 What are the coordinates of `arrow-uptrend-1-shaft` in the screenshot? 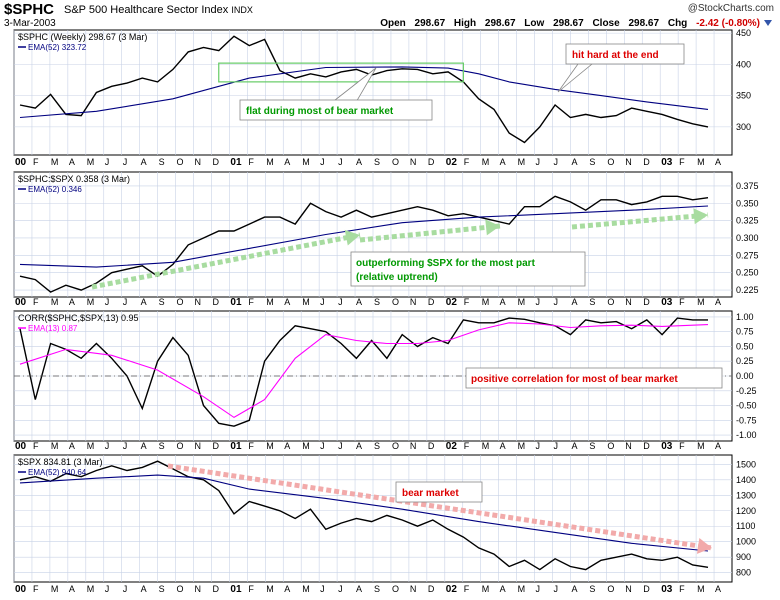 It's located at (226, 261).